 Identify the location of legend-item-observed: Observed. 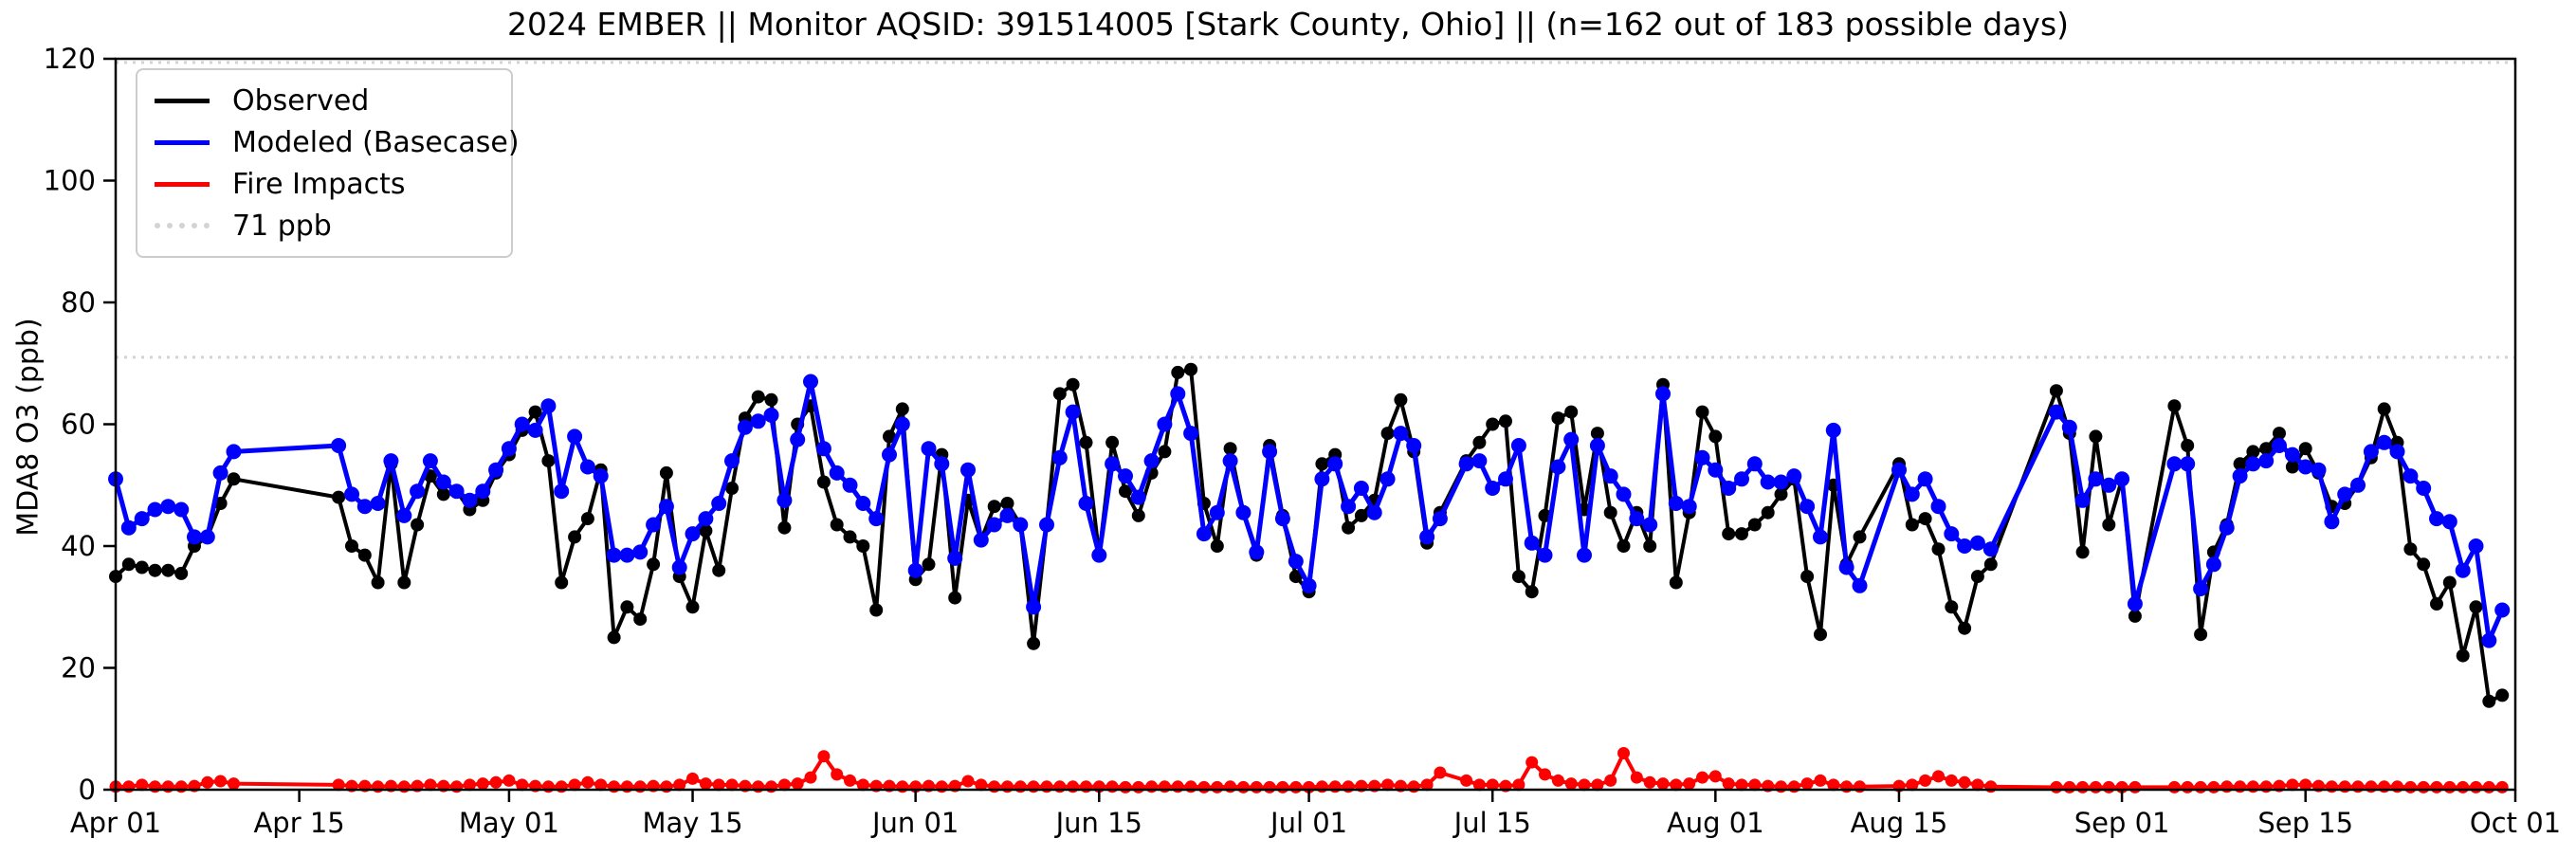
(324, 100).